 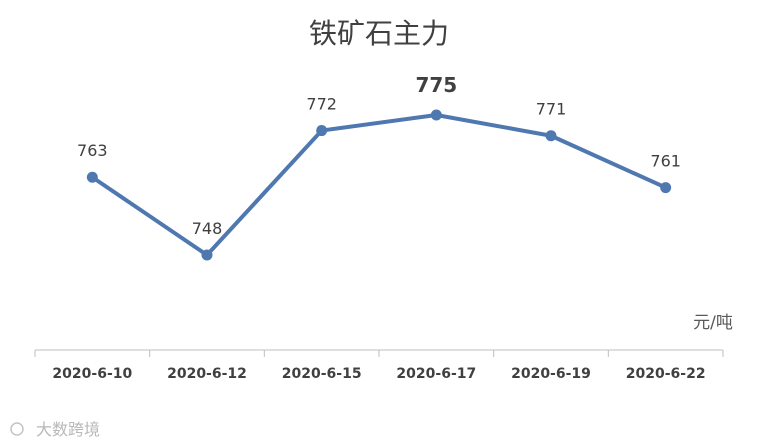 I want to click on x-tick-label: 2020-6-19, so click(x=551, y=374).